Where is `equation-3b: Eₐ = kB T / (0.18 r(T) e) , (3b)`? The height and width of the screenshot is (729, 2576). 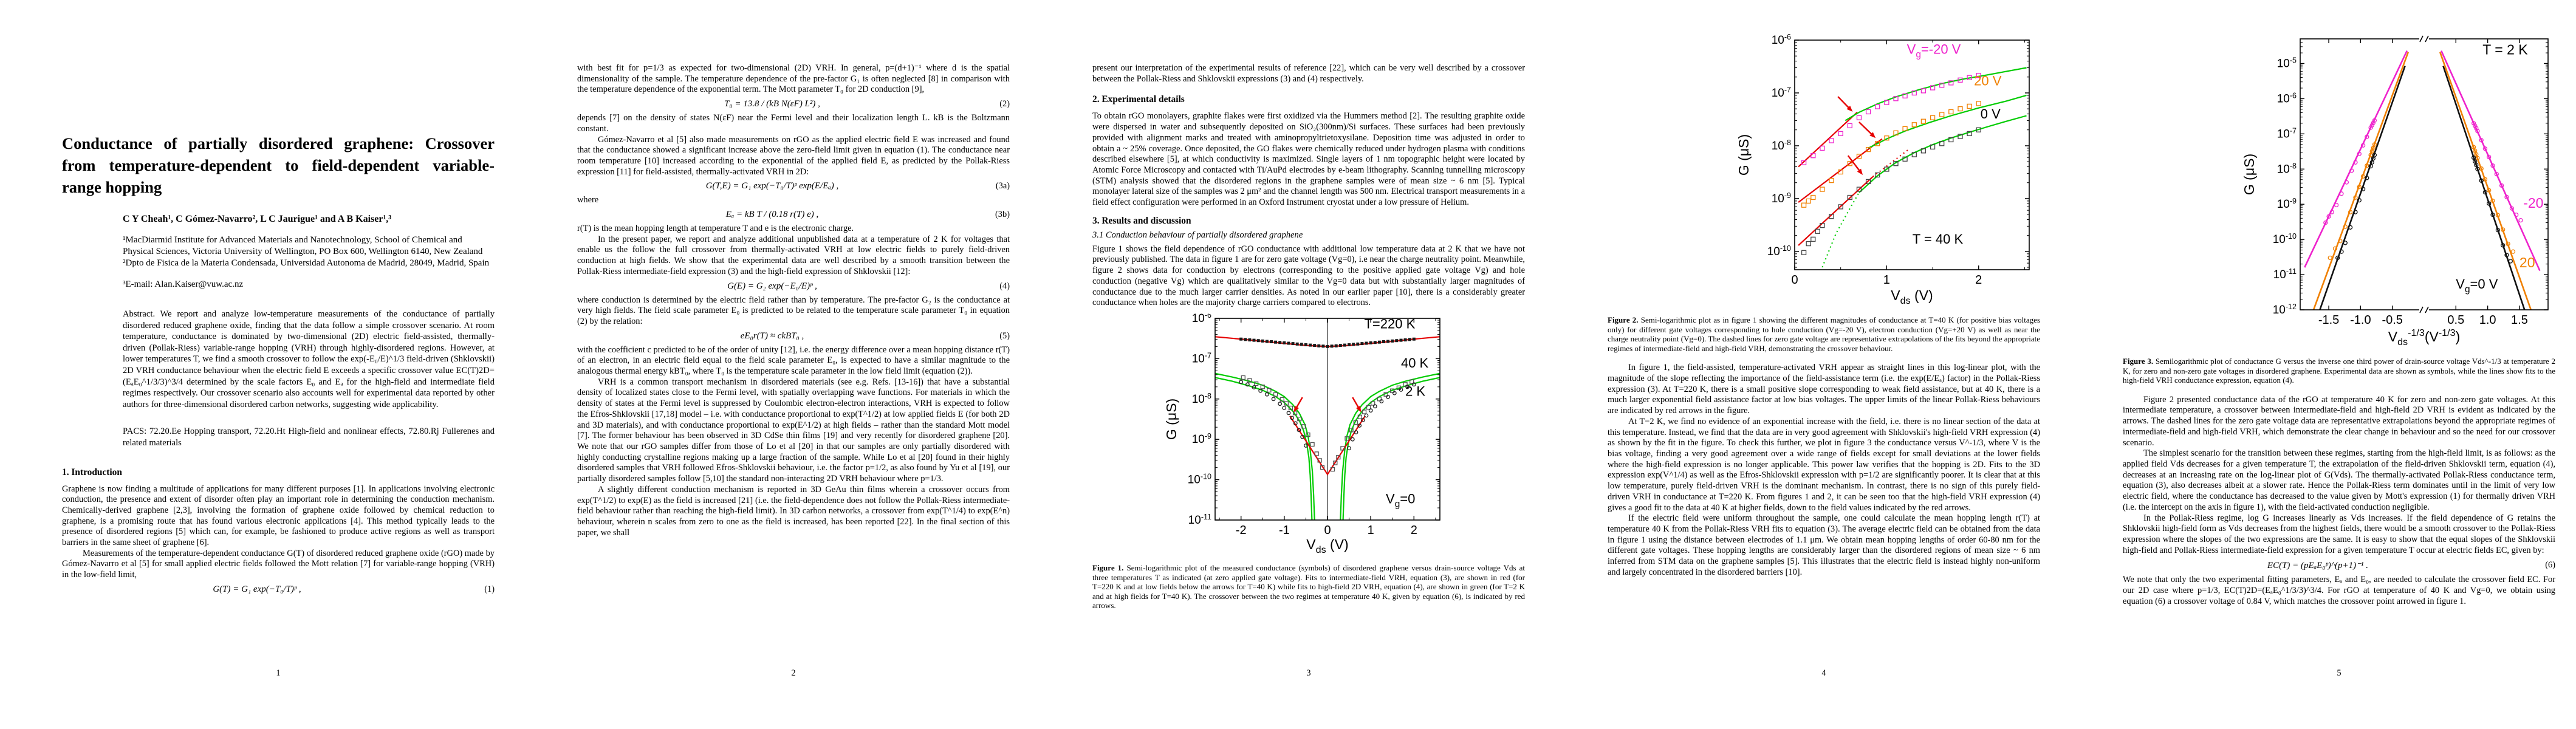 equation-3b: Eₐ = kB T / (0.18 r(T) e) , (3b) is located at coordinates (793, 215).